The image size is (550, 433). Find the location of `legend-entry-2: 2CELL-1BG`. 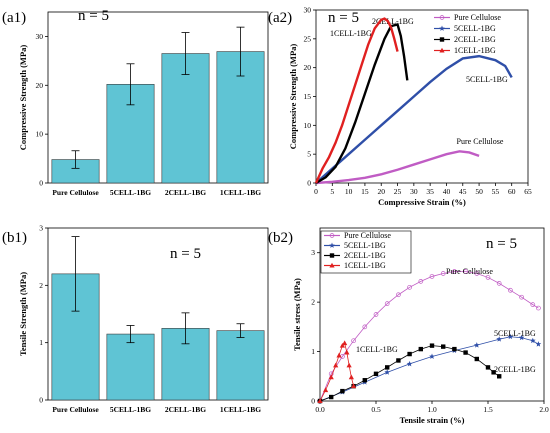

legend-entry-2: 2CELL-1BG is located at coordinates (475, 39).